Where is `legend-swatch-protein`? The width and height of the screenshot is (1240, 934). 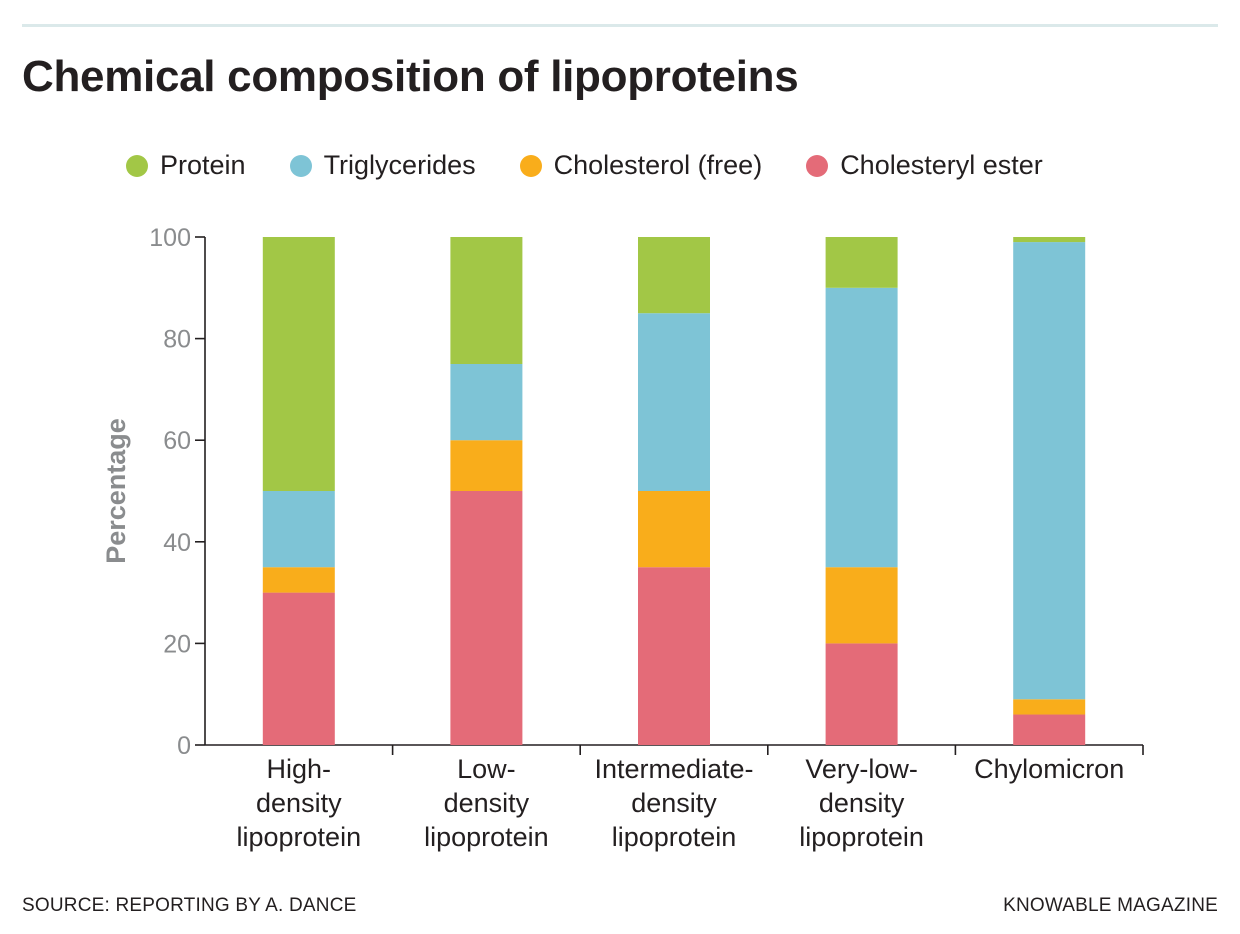
legend-swatch-protein is located at coordinates (137, 165).